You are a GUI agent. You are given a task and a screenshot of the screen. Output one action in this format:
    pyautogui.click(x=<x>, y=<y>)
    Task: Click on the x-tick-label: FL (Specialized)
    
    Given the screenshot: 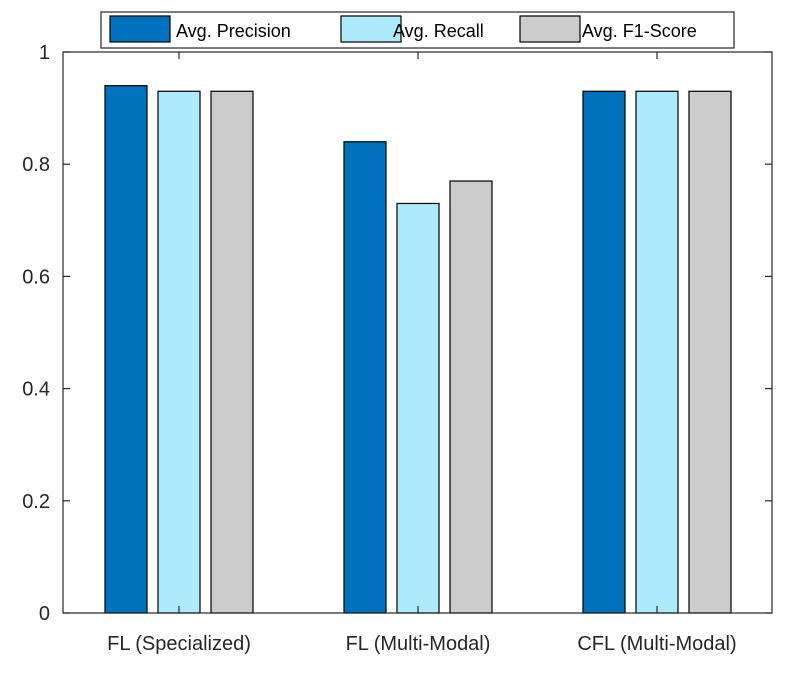 What is the action you would take?
    pyautogui.click(x=179, y=644)
    